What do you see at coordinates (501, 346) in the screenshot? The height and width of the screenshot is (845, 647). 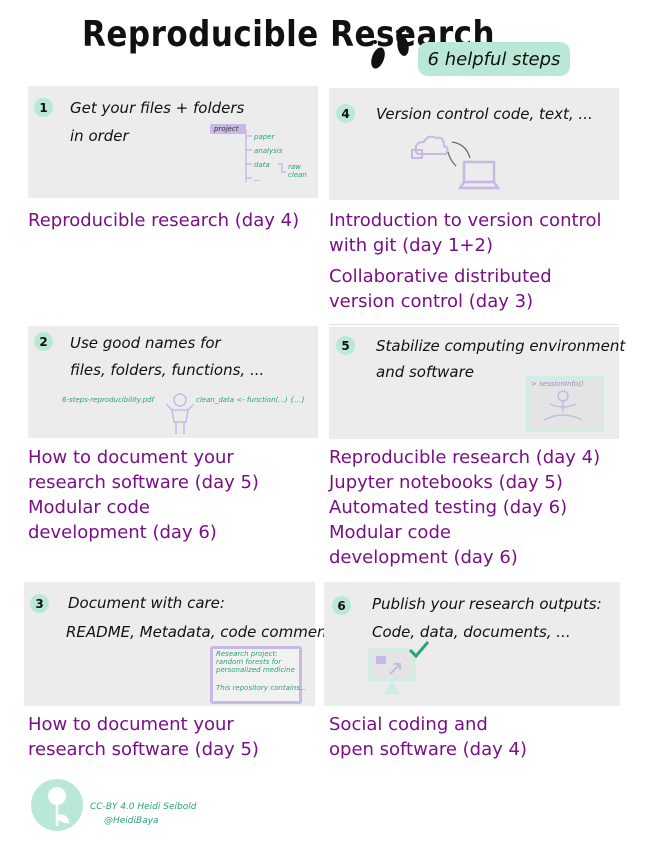 I see `step-5-line1: Stabilize computing environment` at bounding box center [501, 346].